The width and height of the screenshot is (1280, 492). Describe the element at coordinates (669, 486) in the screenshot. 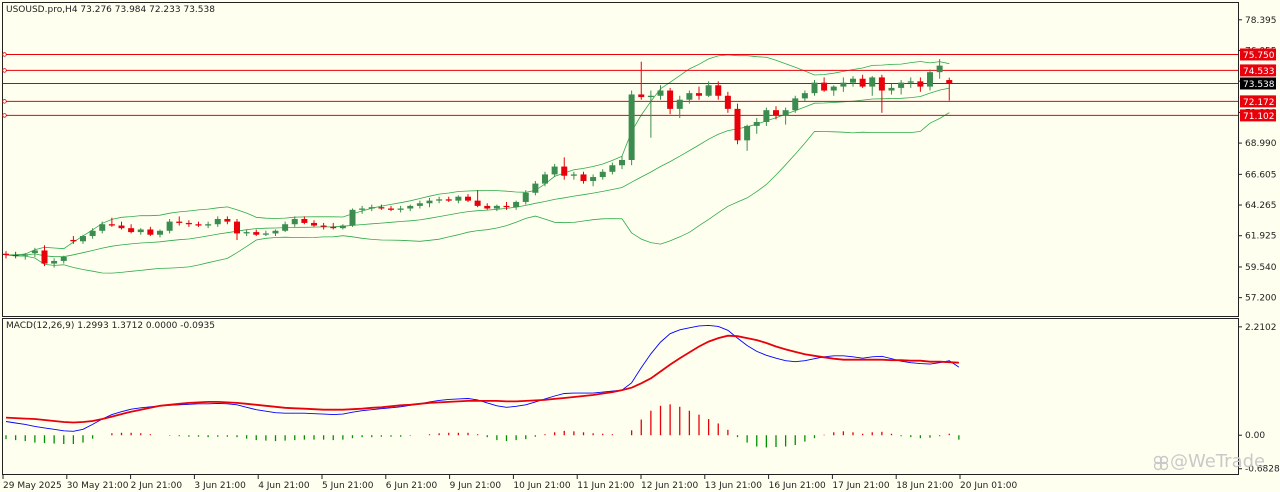

I see `time-tick-label: 12 Jun 21:00` at that location.